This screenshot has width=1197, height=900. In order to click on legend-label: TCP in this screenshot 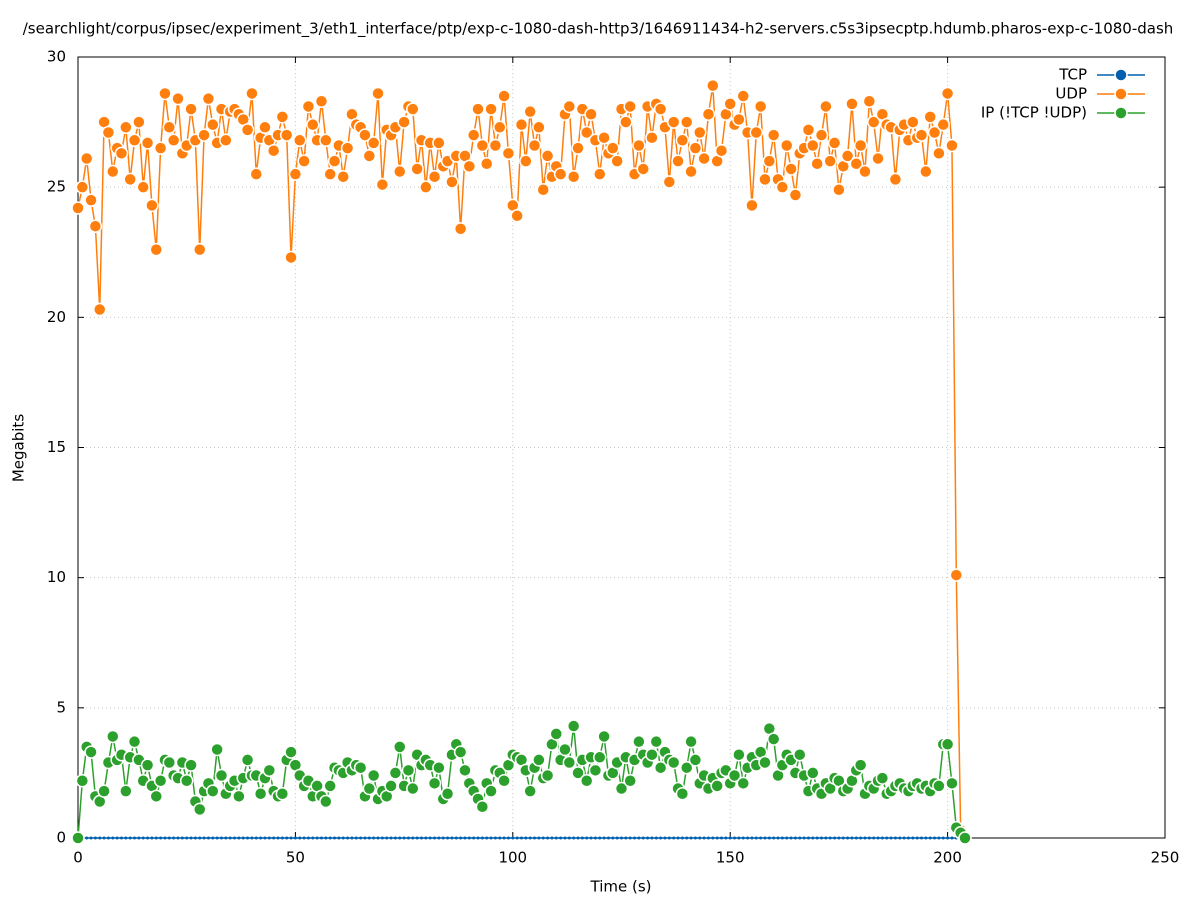, I will do `click(1072, 75)`.